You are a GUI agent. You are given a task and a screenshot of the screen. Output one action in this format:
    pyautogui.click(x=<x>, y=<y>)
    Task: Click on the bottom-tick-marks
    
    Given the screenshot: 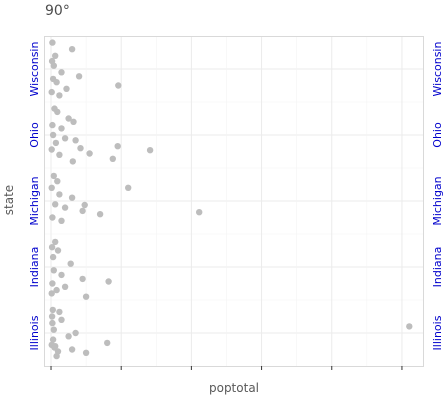 What is the action you would take?
    pyautogui.click(x=226, y=368)
    